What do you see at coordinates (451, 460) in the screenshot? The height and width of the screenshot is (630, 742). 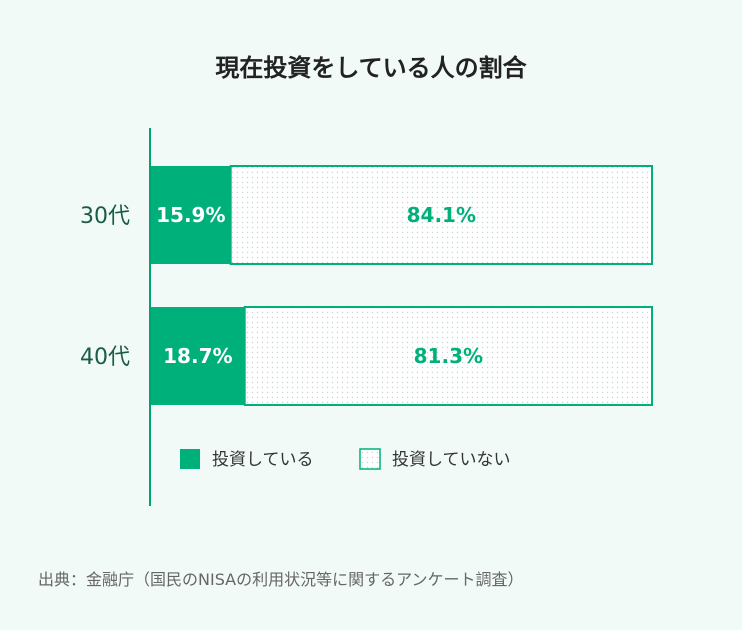 I see `legend-label: 投資していない` at bounding box center [451, 460].